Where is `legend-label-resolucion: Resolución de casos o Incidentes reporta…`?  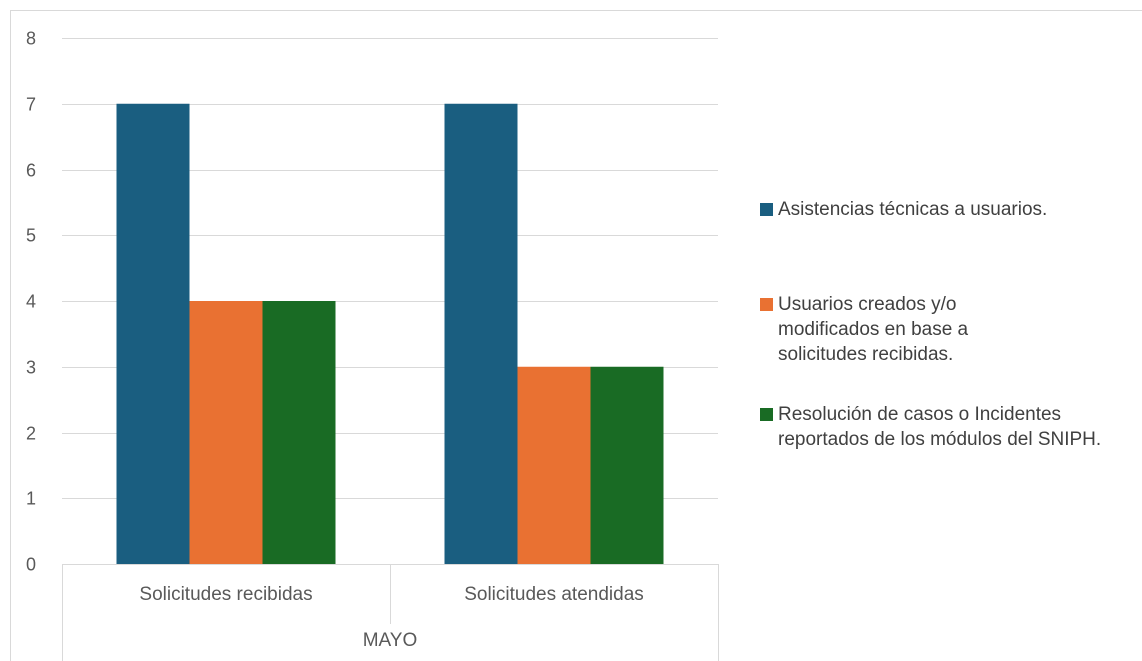 legend-label-resolucion: Resolución de casos o Incidentes reporta… is located at coordinates (940, 427).